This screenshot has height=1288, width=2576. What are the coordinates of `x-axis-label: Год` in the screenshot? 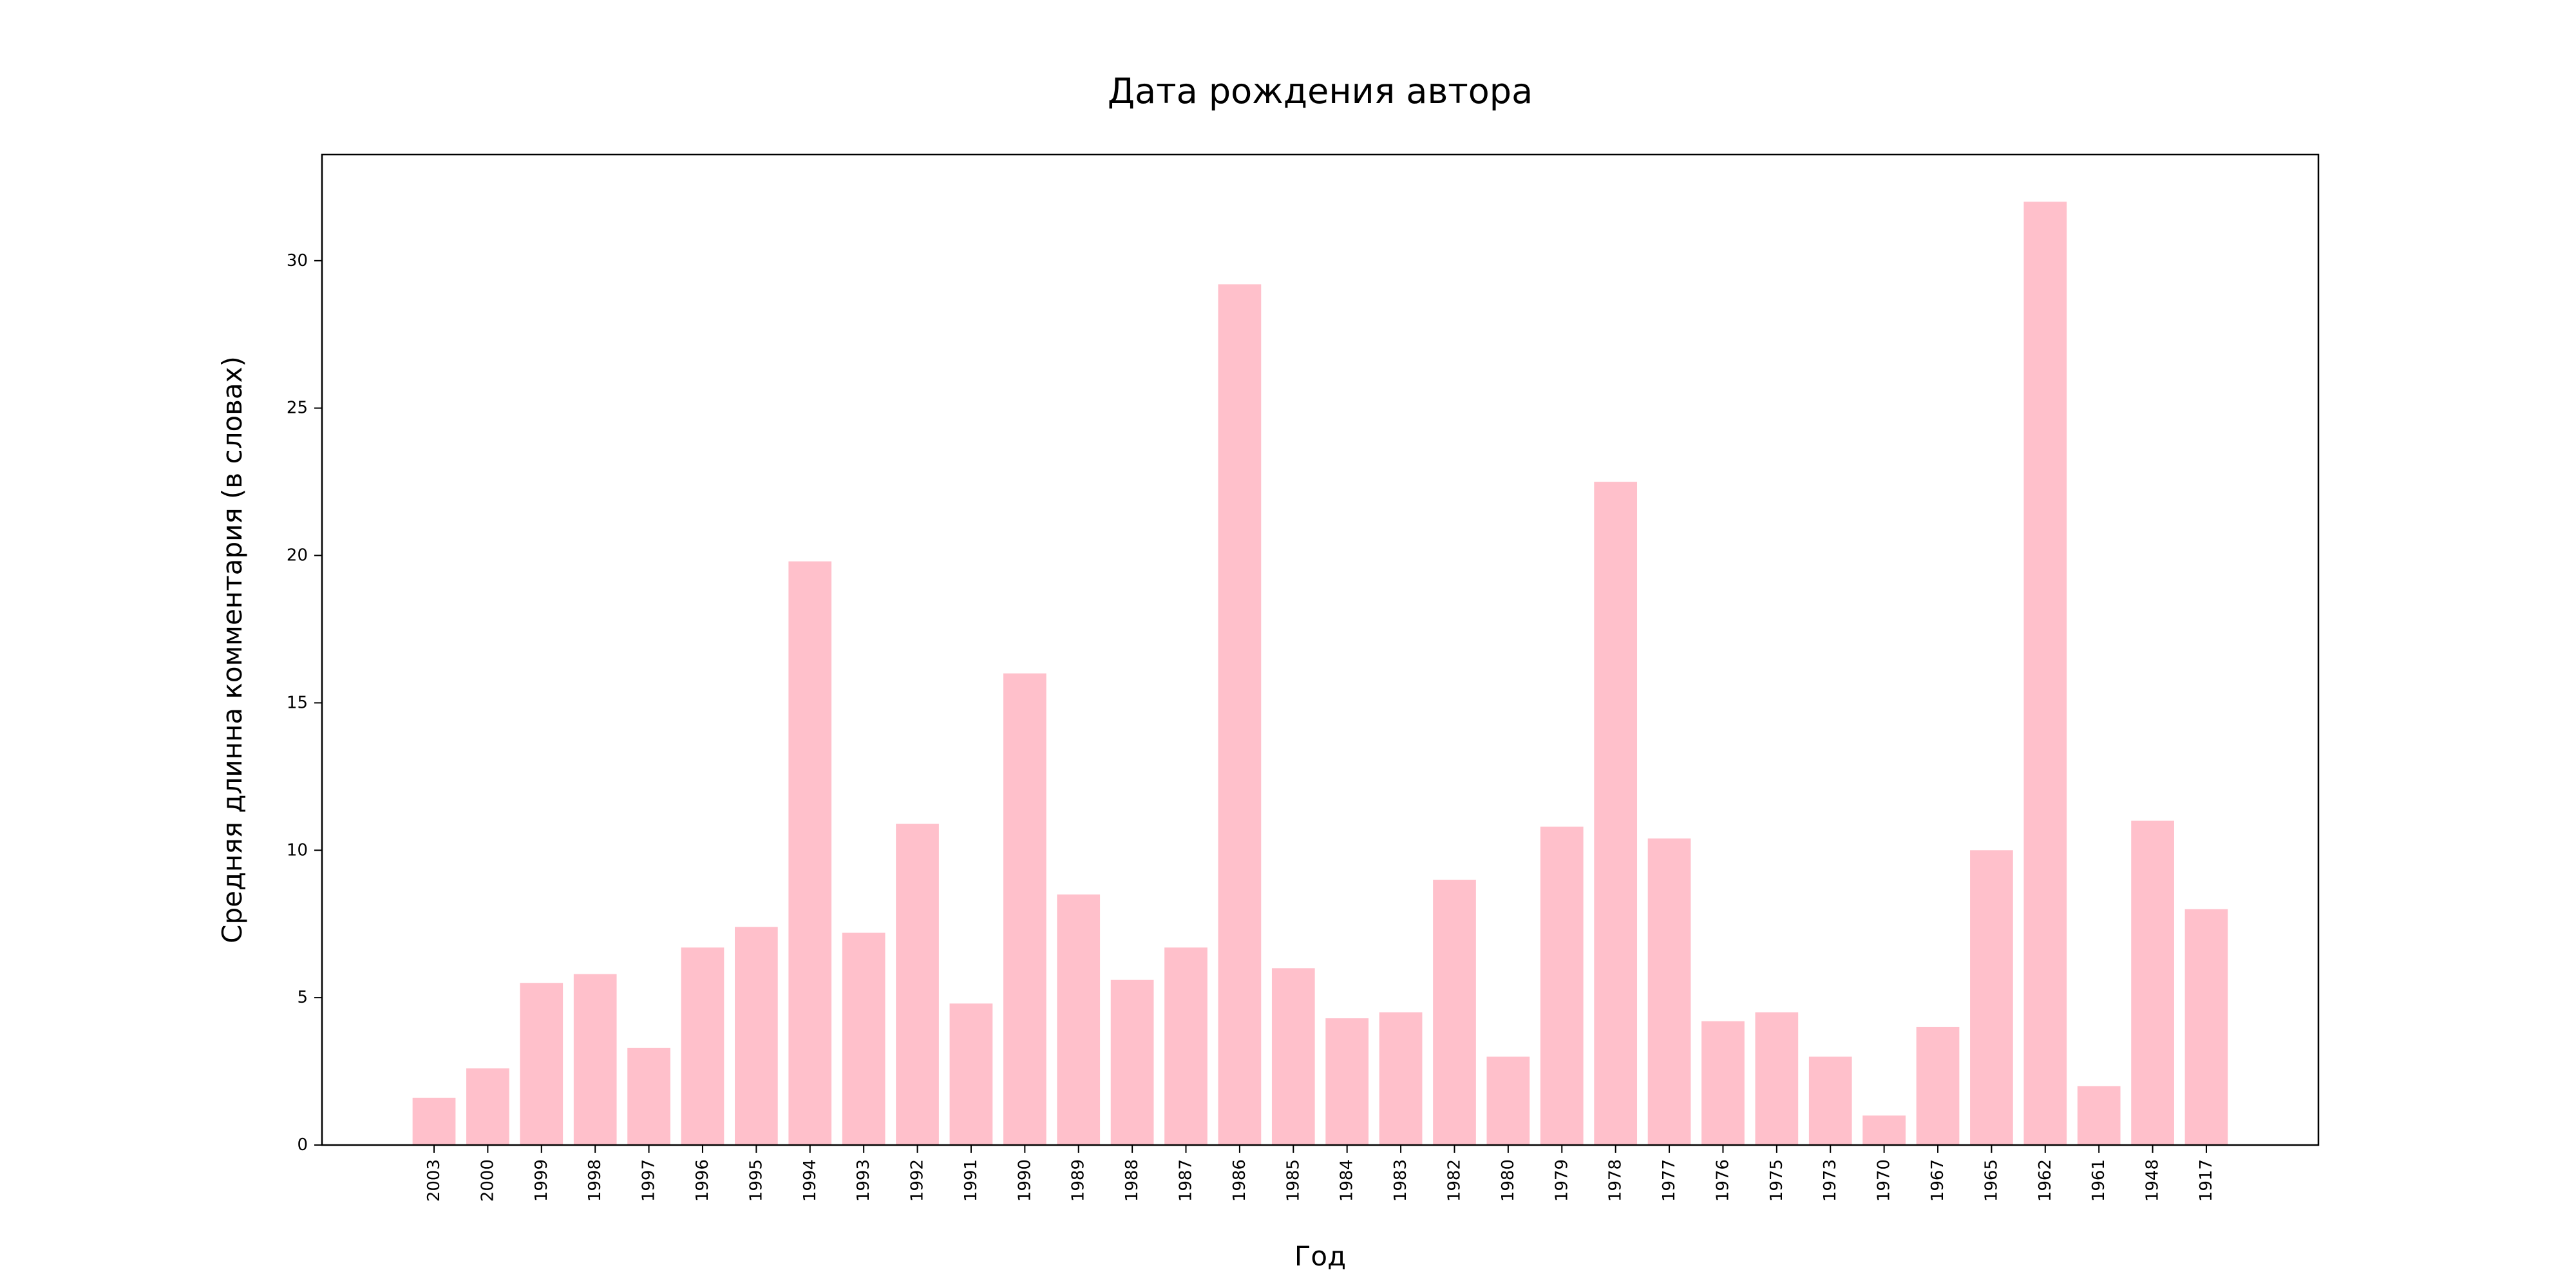 It's located at (1320, 1256).